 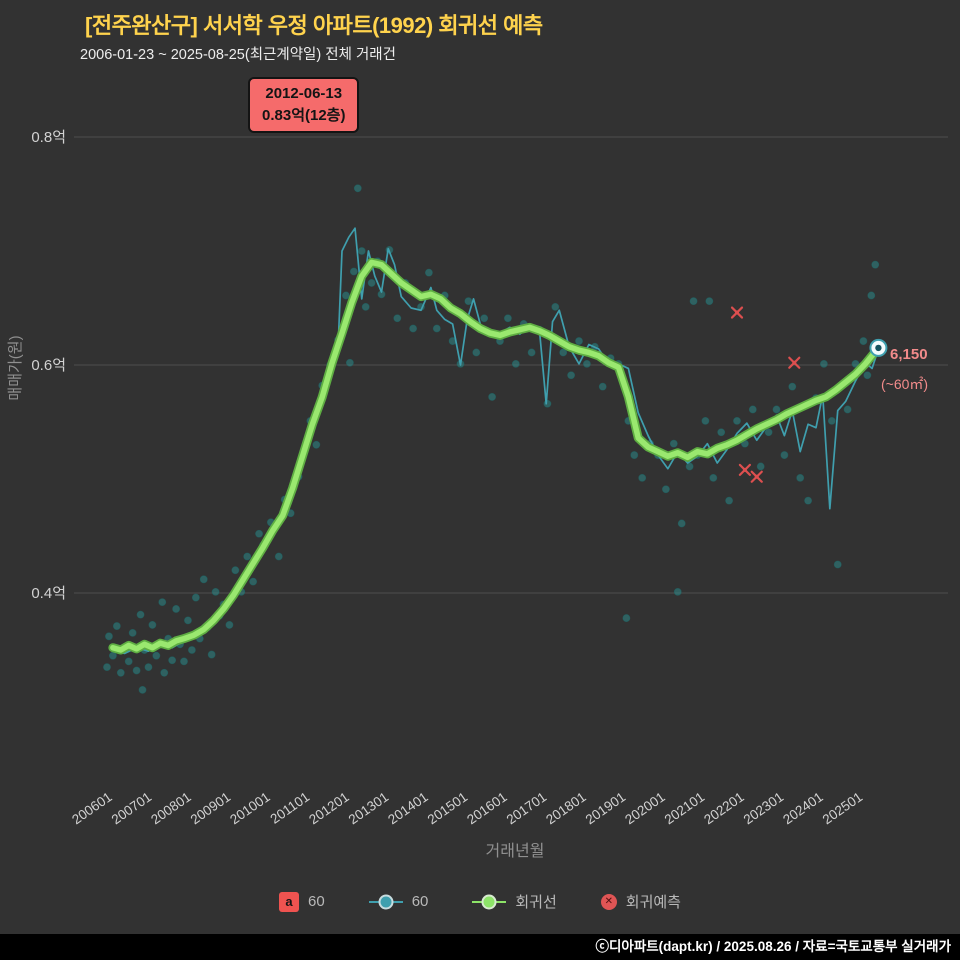 I want to click on x-tick-label: 201101, so click(x=290, y=808).